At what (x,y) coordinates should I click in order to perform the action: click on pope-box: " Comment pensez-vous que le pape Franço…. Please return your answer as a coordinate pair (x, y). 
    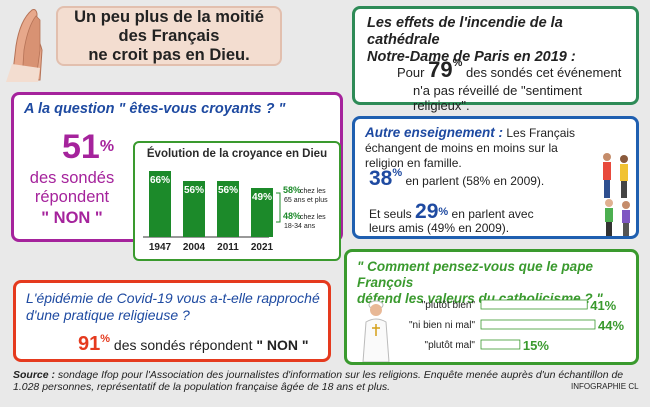
    Looking at the image, I should click on (491, 307).